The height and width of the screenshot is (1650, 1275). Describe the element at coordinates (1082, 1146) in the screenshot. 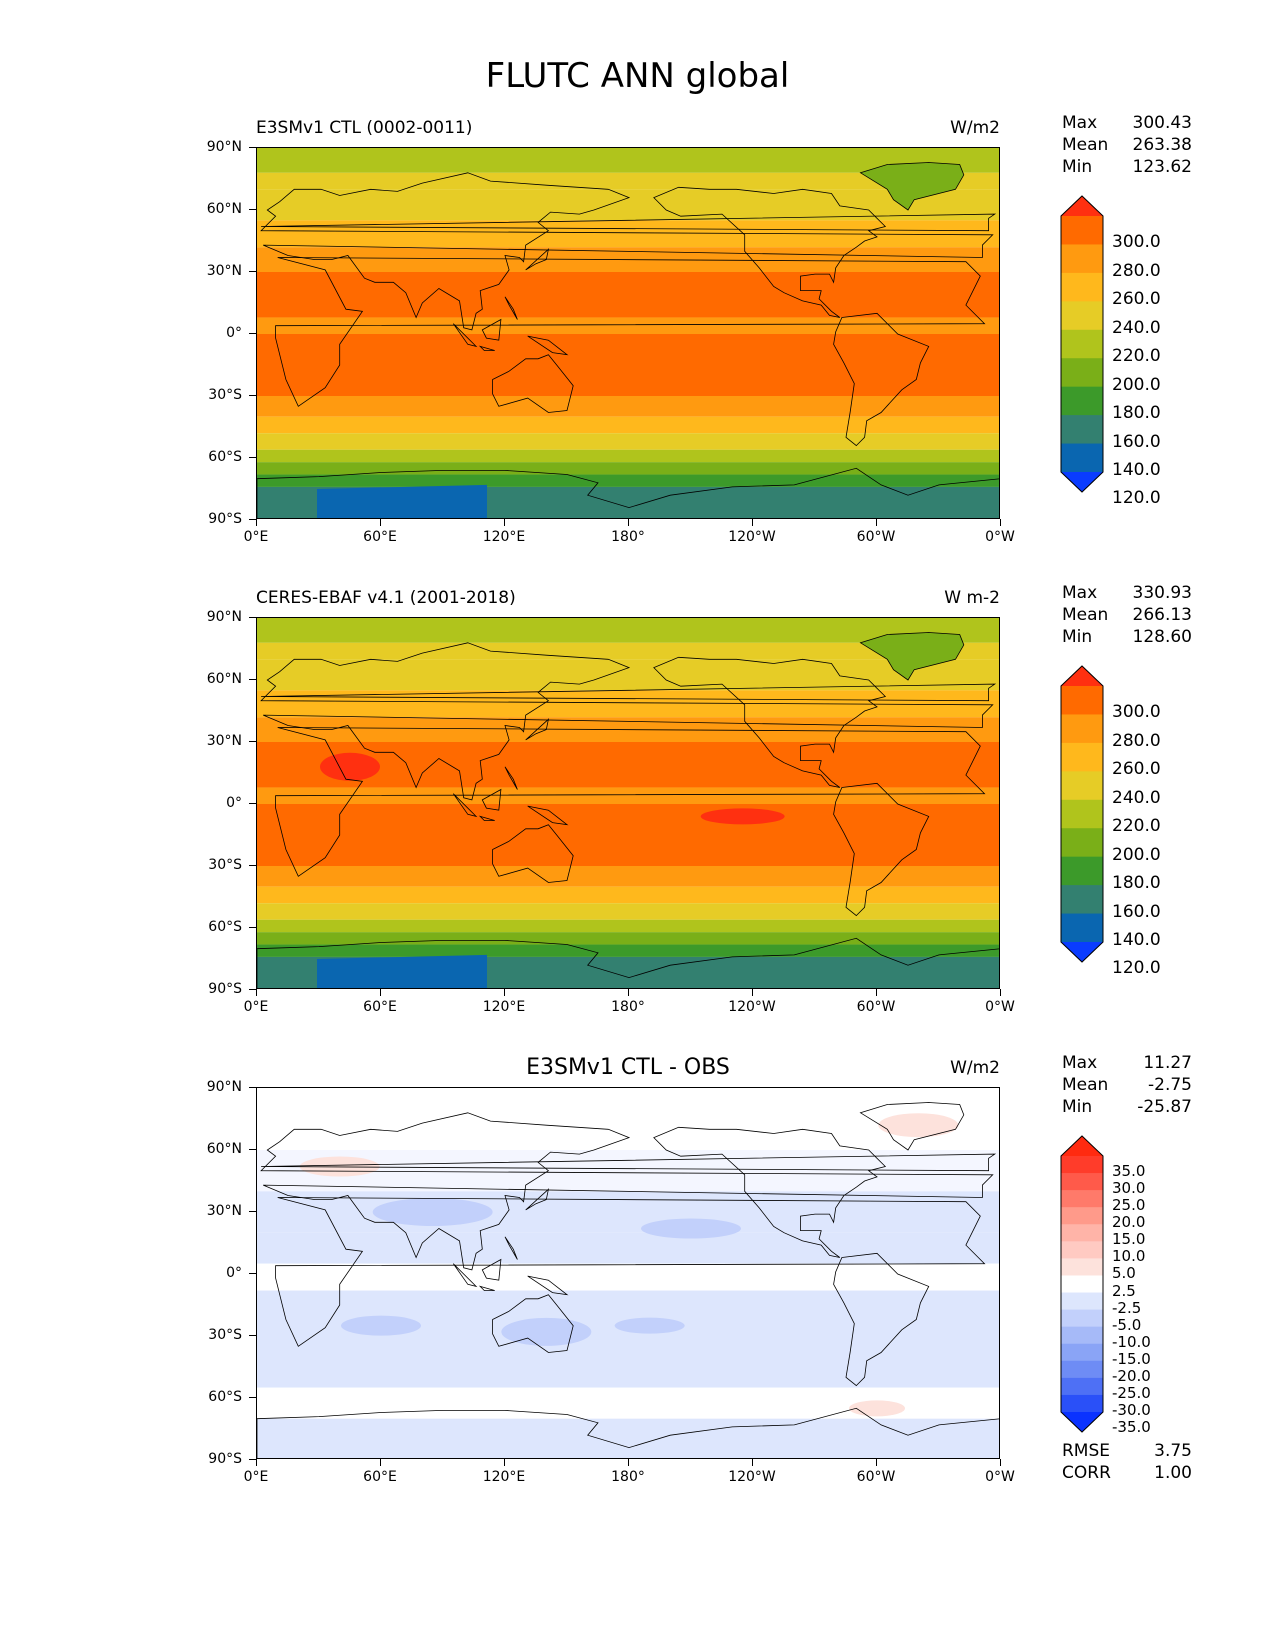

I see `colorbar-extend-top` at that location.